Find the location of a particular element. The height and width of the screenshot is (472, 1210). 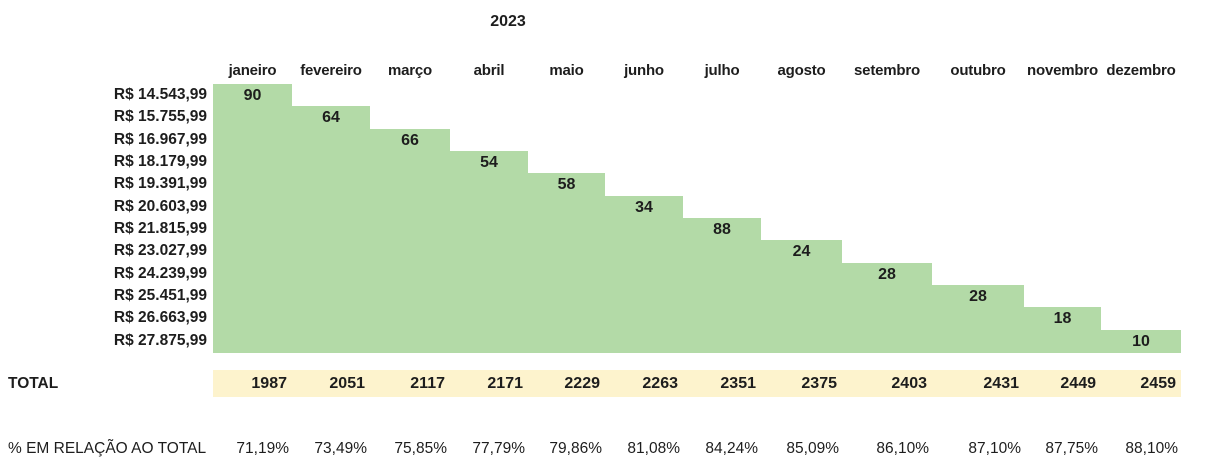

price-label: R$ 20.603,99 is located at coordinates (160, 206).